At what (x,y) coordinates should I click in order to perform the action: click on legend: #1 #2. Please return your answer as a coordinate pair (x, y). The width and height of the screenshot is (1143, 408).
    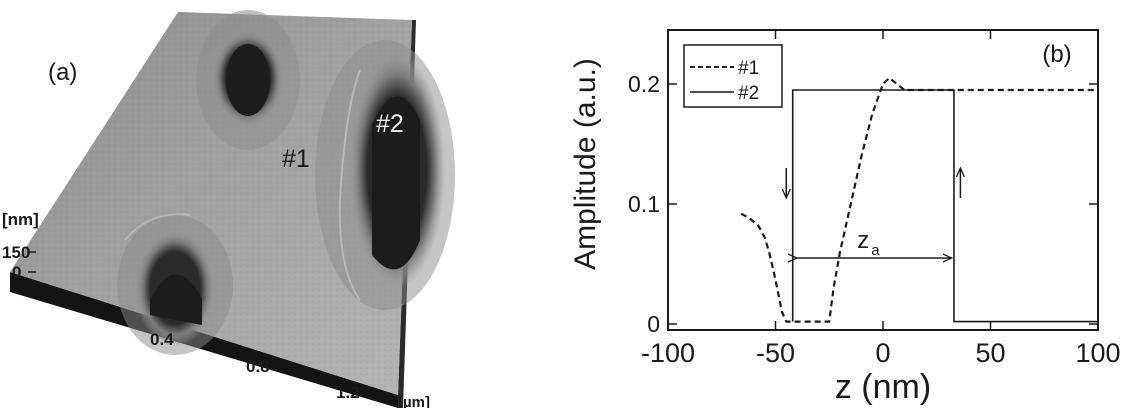
    Looking at the image, I should click on (733, 76).